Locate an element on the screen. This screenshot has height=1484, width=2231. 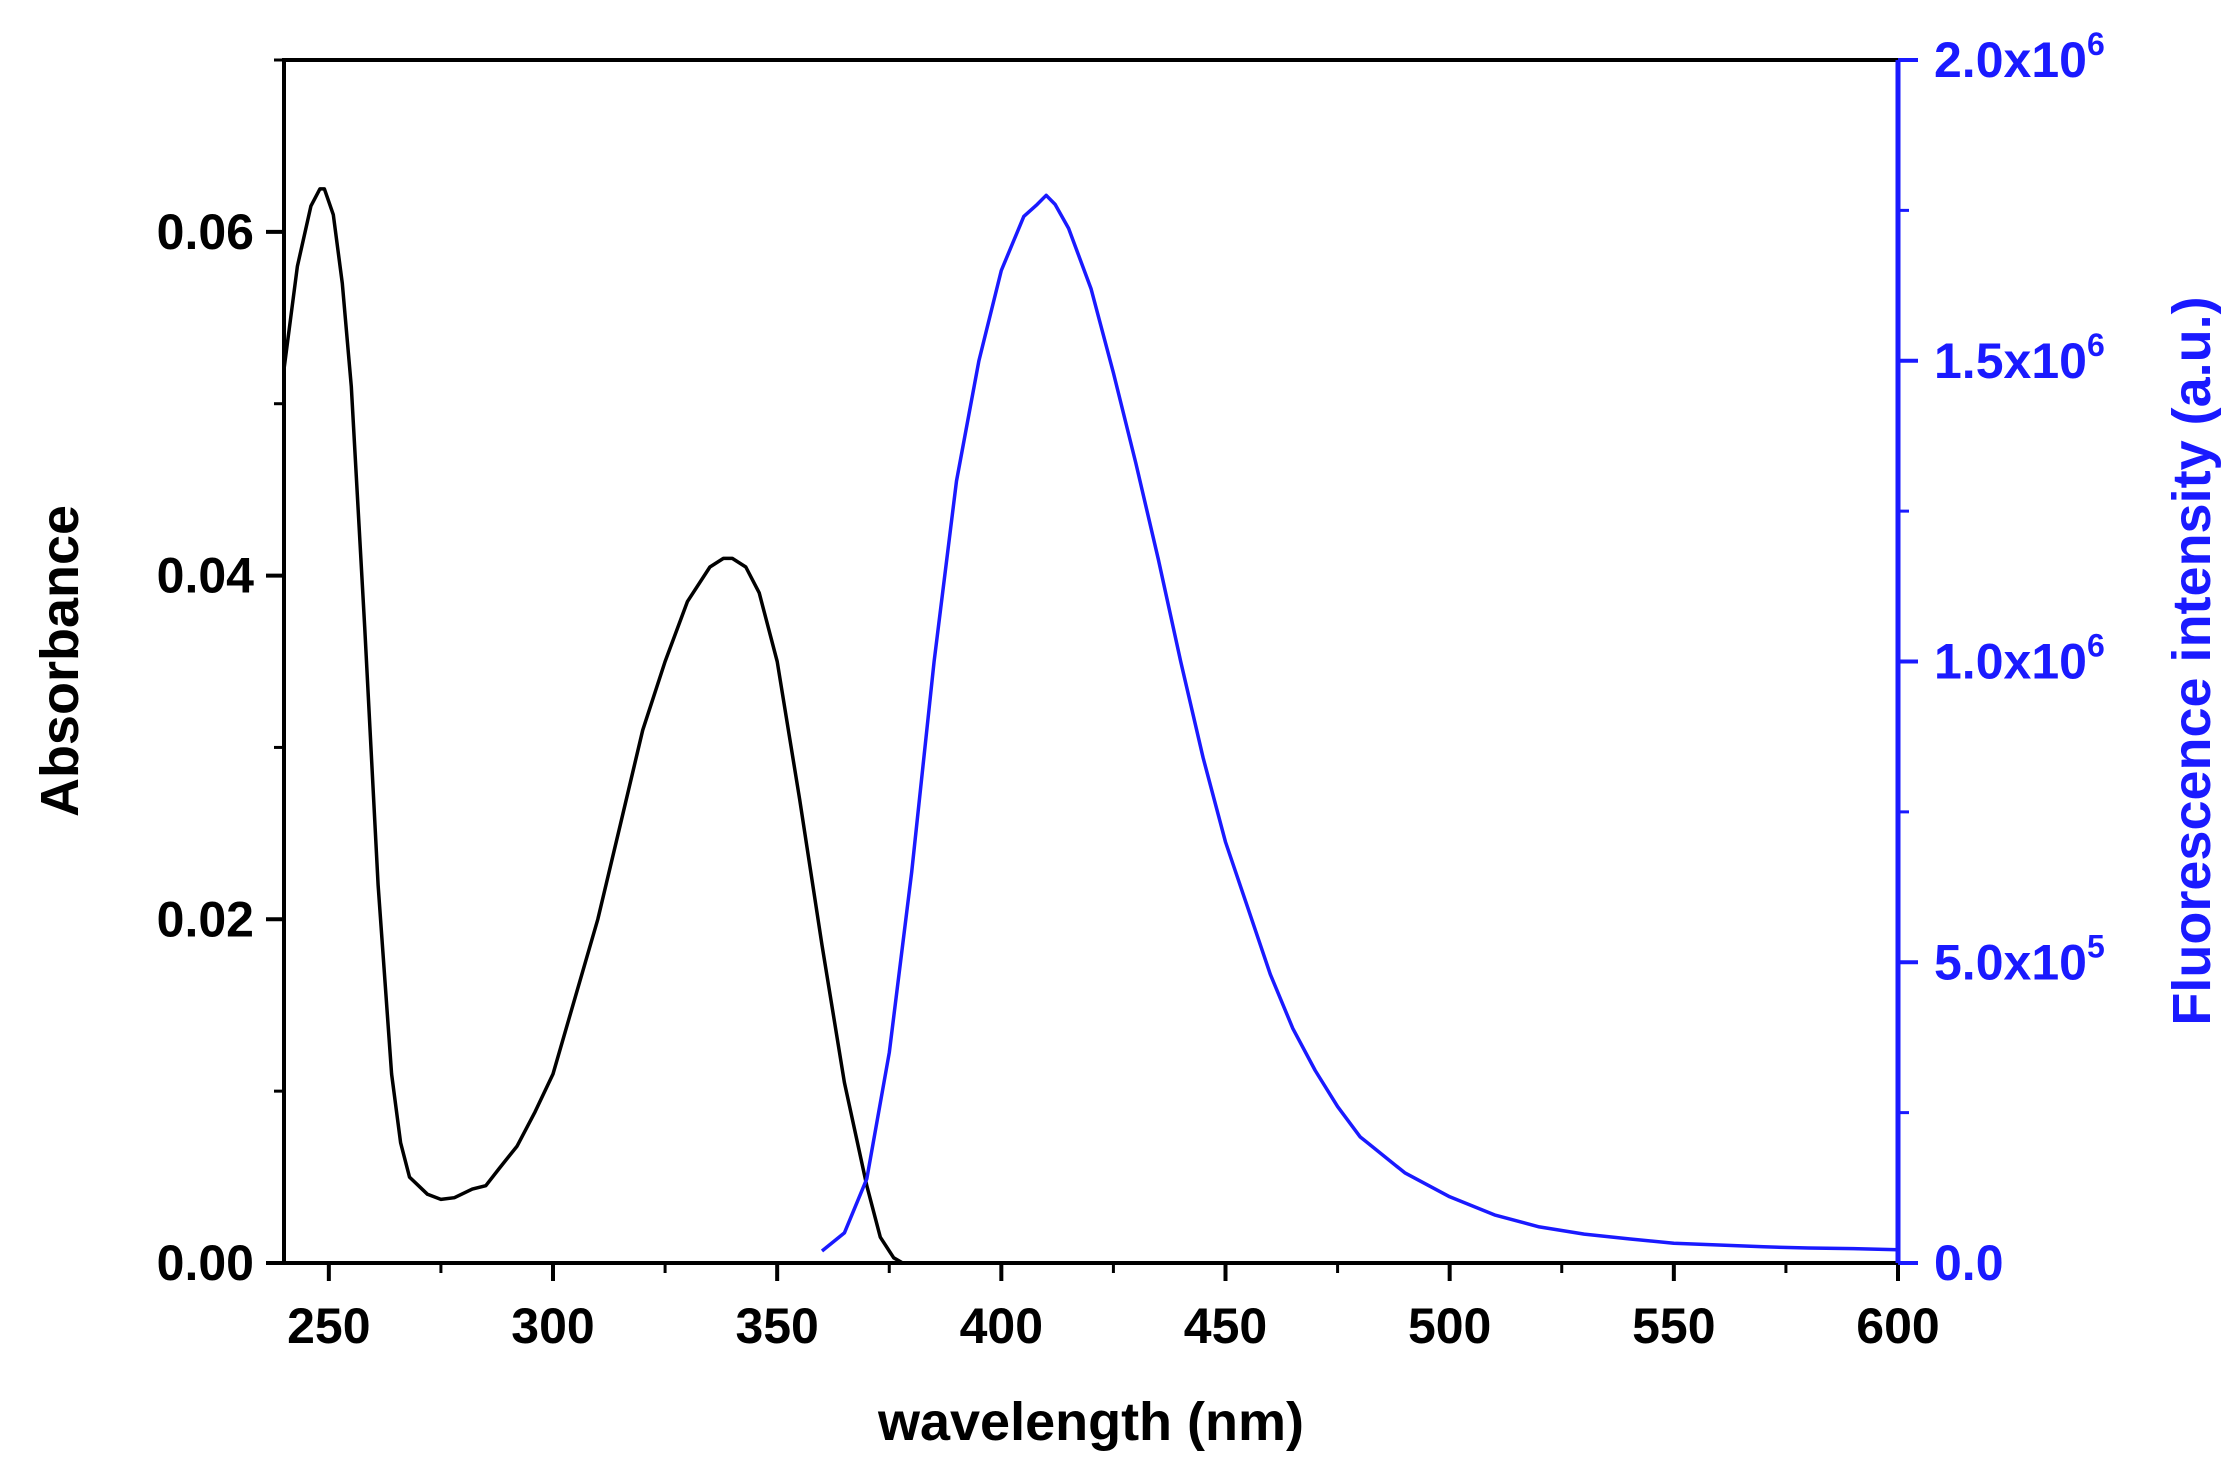
x-tick-label: 400 is located at coordinates (1001, 1326).